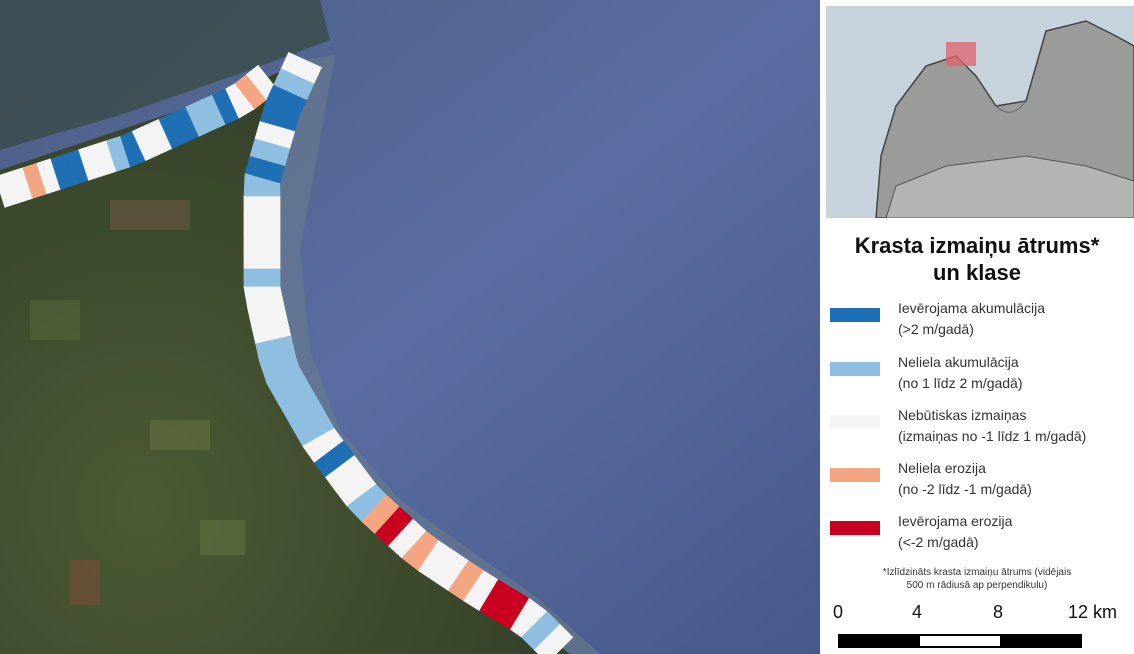  What do you see at coordinates (917, 612) in the screenshot?
I see `scale-label-4: 4` at bounding box center [917, 612].